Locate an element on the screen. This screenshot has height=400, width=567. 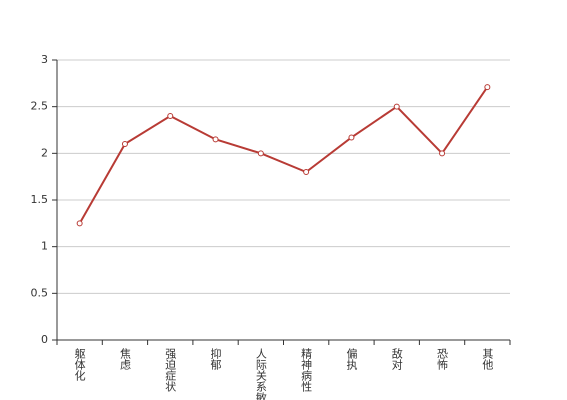
y-tick-label: 1 is located at coordinates (44, 246).